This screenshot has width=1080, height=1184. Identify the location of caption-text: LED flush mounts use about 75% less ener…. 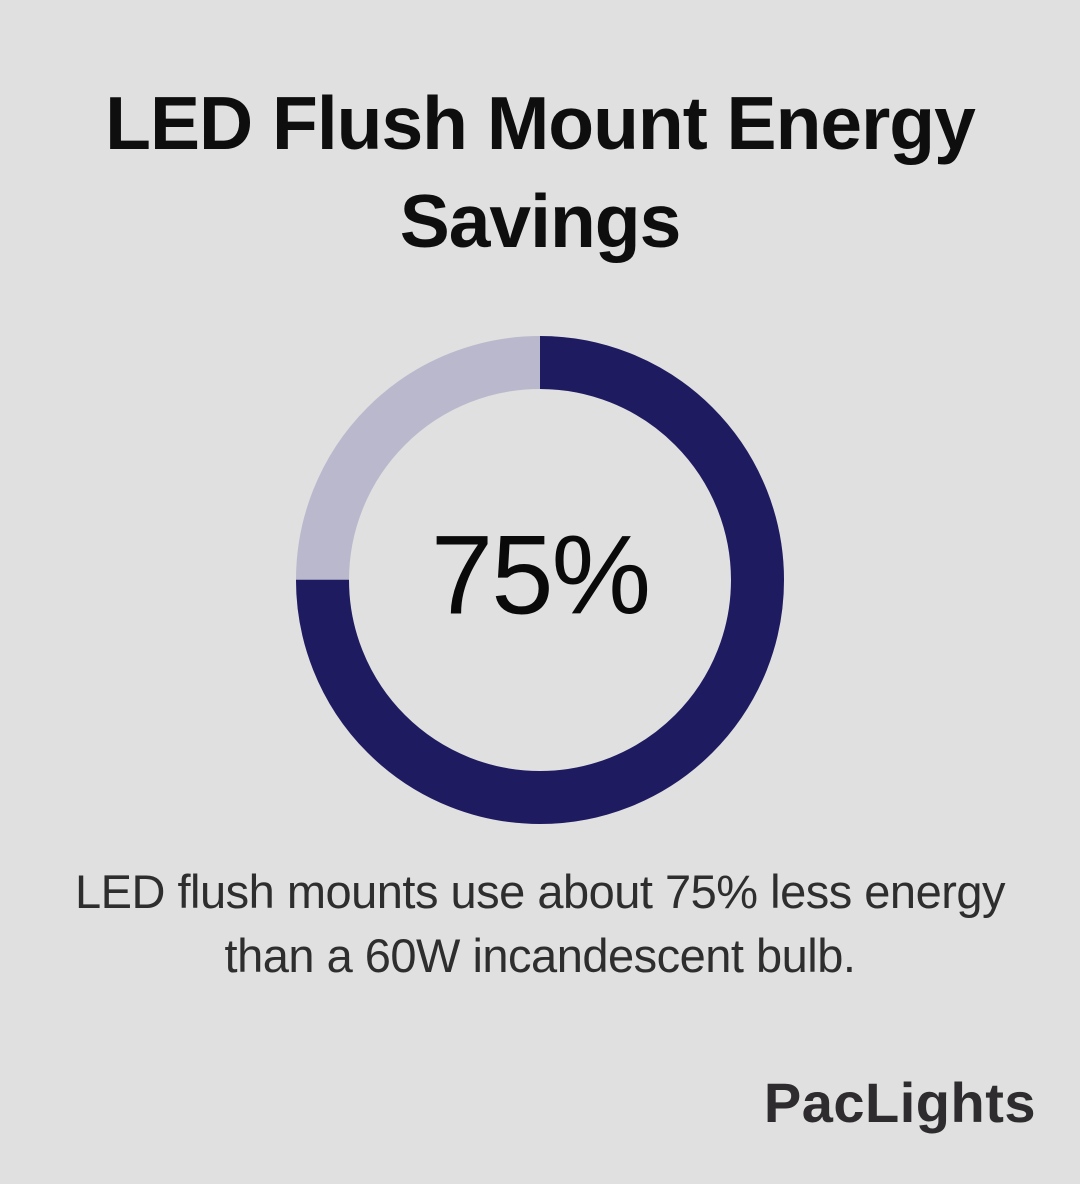
(540, 924).